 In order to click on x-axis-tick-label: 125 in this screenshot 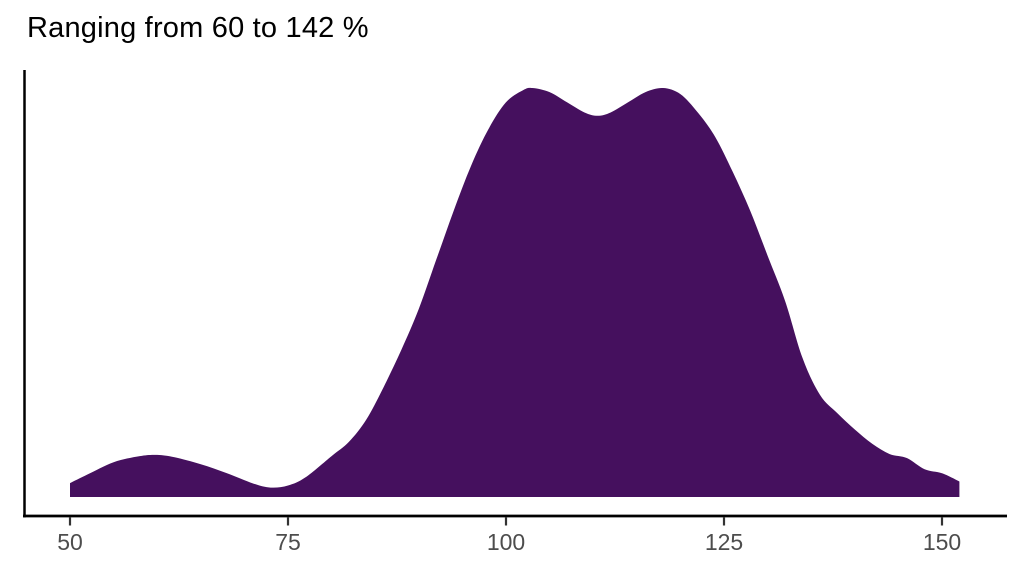, I will do `click(724, 542)`.